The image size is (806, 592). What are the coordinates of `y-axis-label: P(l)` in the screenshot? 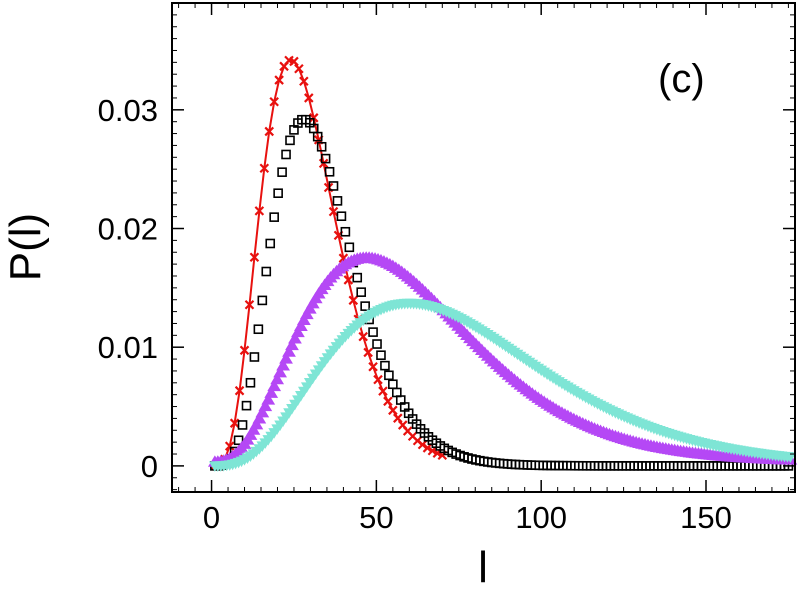 It's located at (25, 247).